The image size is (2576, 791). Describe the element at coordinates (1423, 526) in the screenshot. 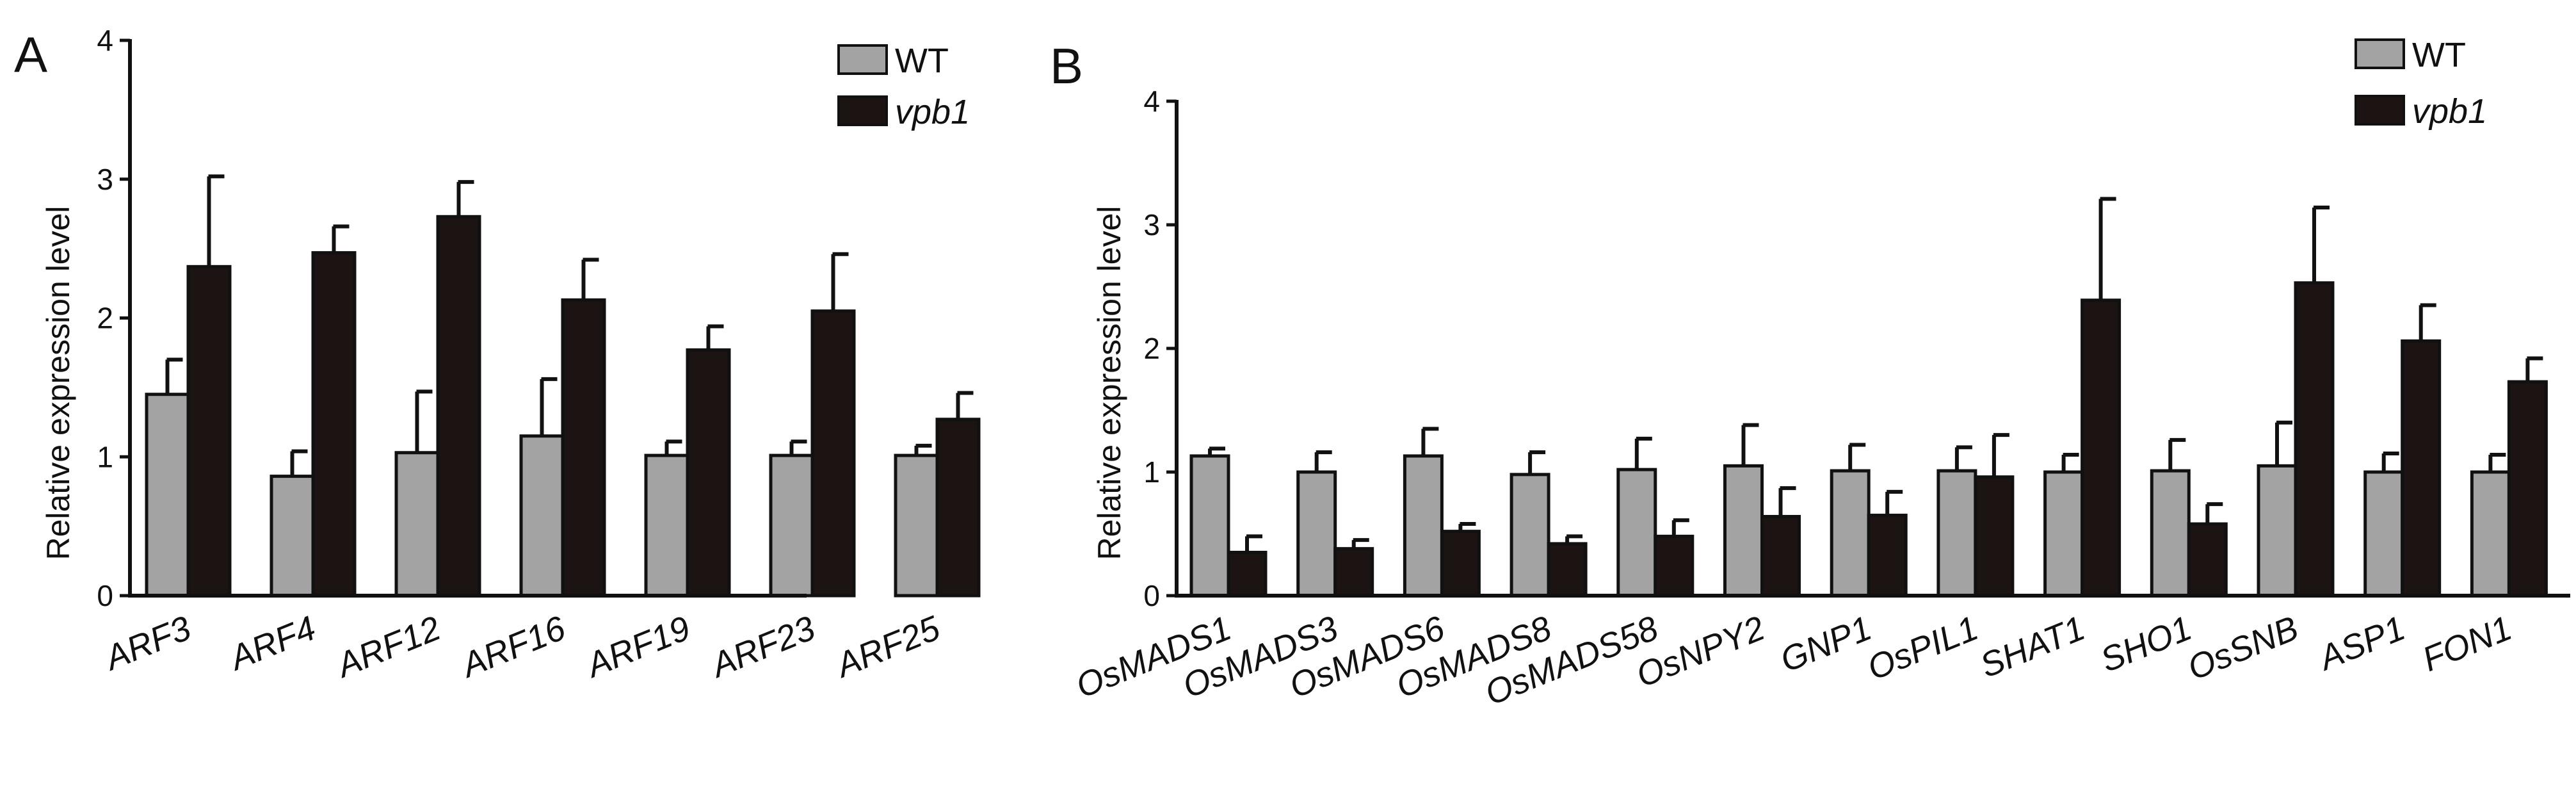

I see `bar-wt-osmads6` at that location.